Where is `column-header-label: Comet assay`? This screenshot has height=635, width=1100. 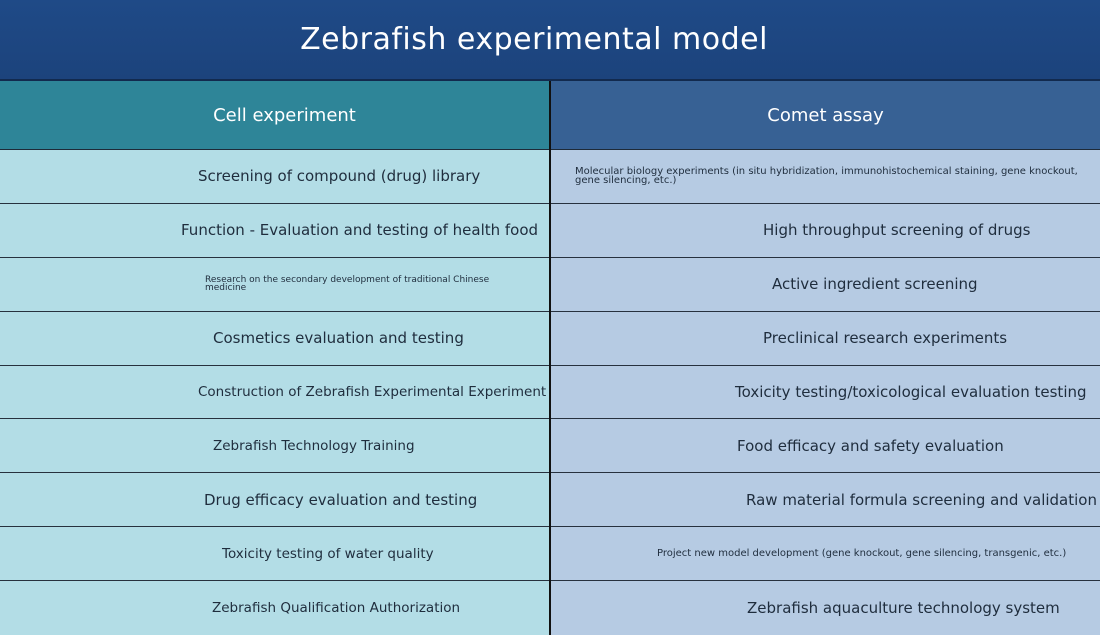 column-header-label: Comet assay is located at coordinates (825, 115).